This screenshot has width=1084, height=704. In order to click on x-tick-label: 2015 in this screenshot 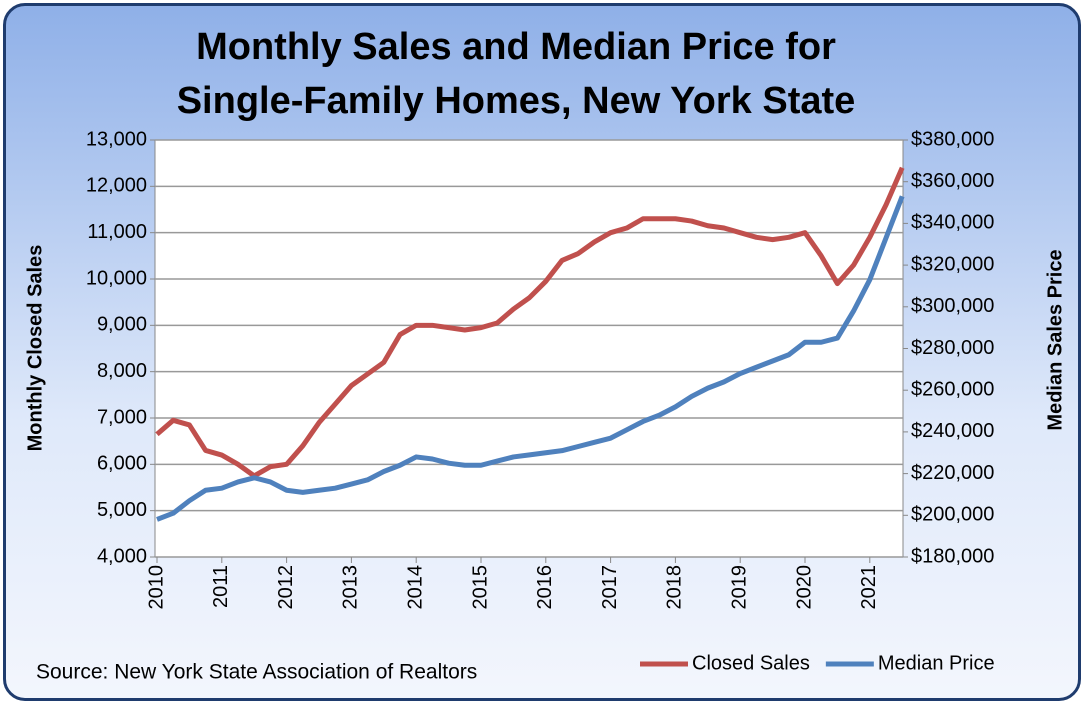, I will do `click(480, 587)`.